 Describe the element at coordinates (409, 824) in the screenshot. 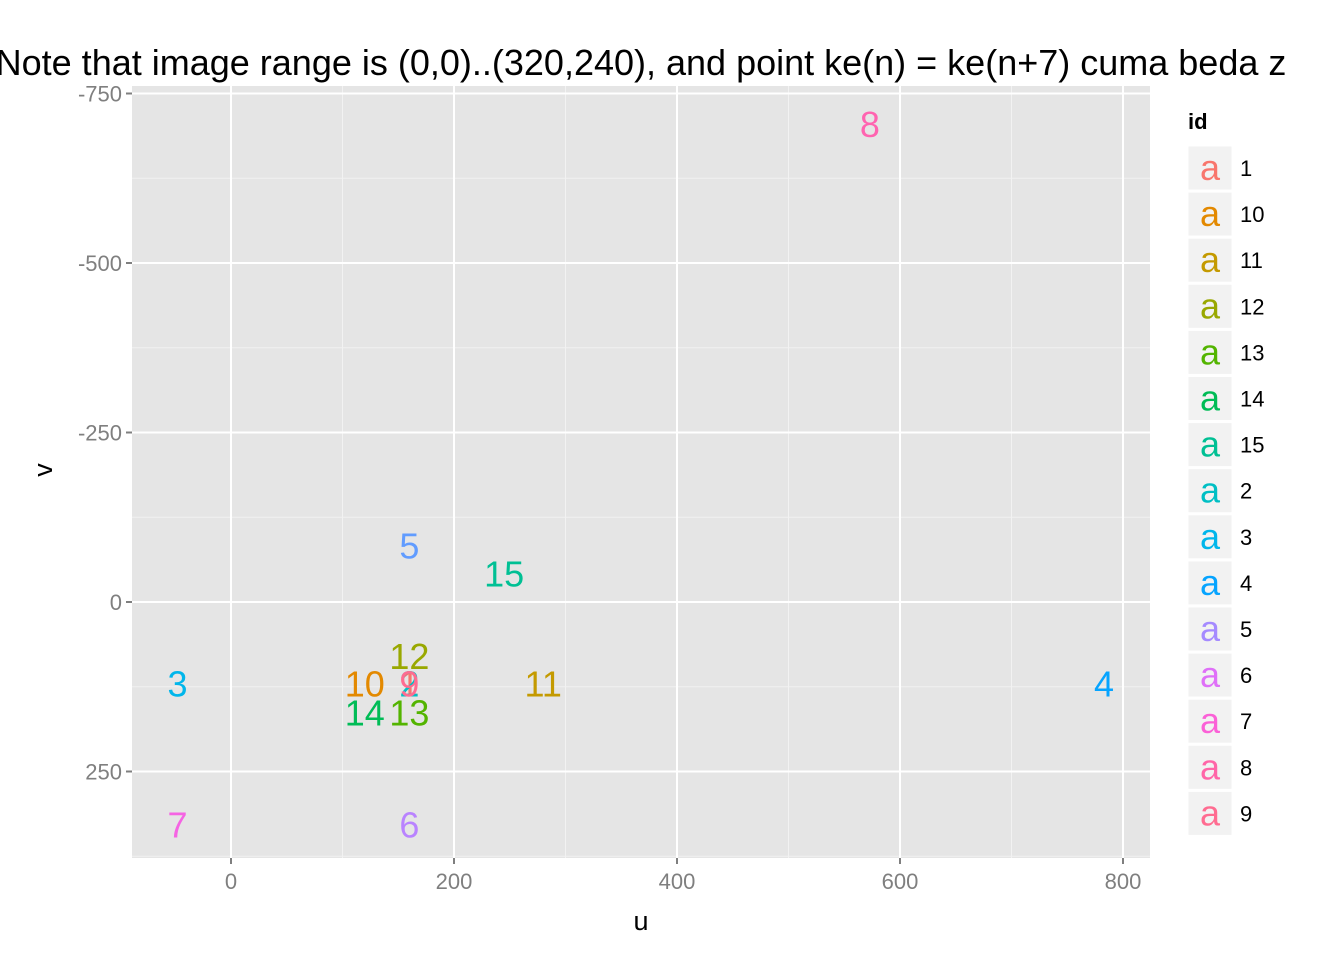

I see `point-label-6: 6` at that location.